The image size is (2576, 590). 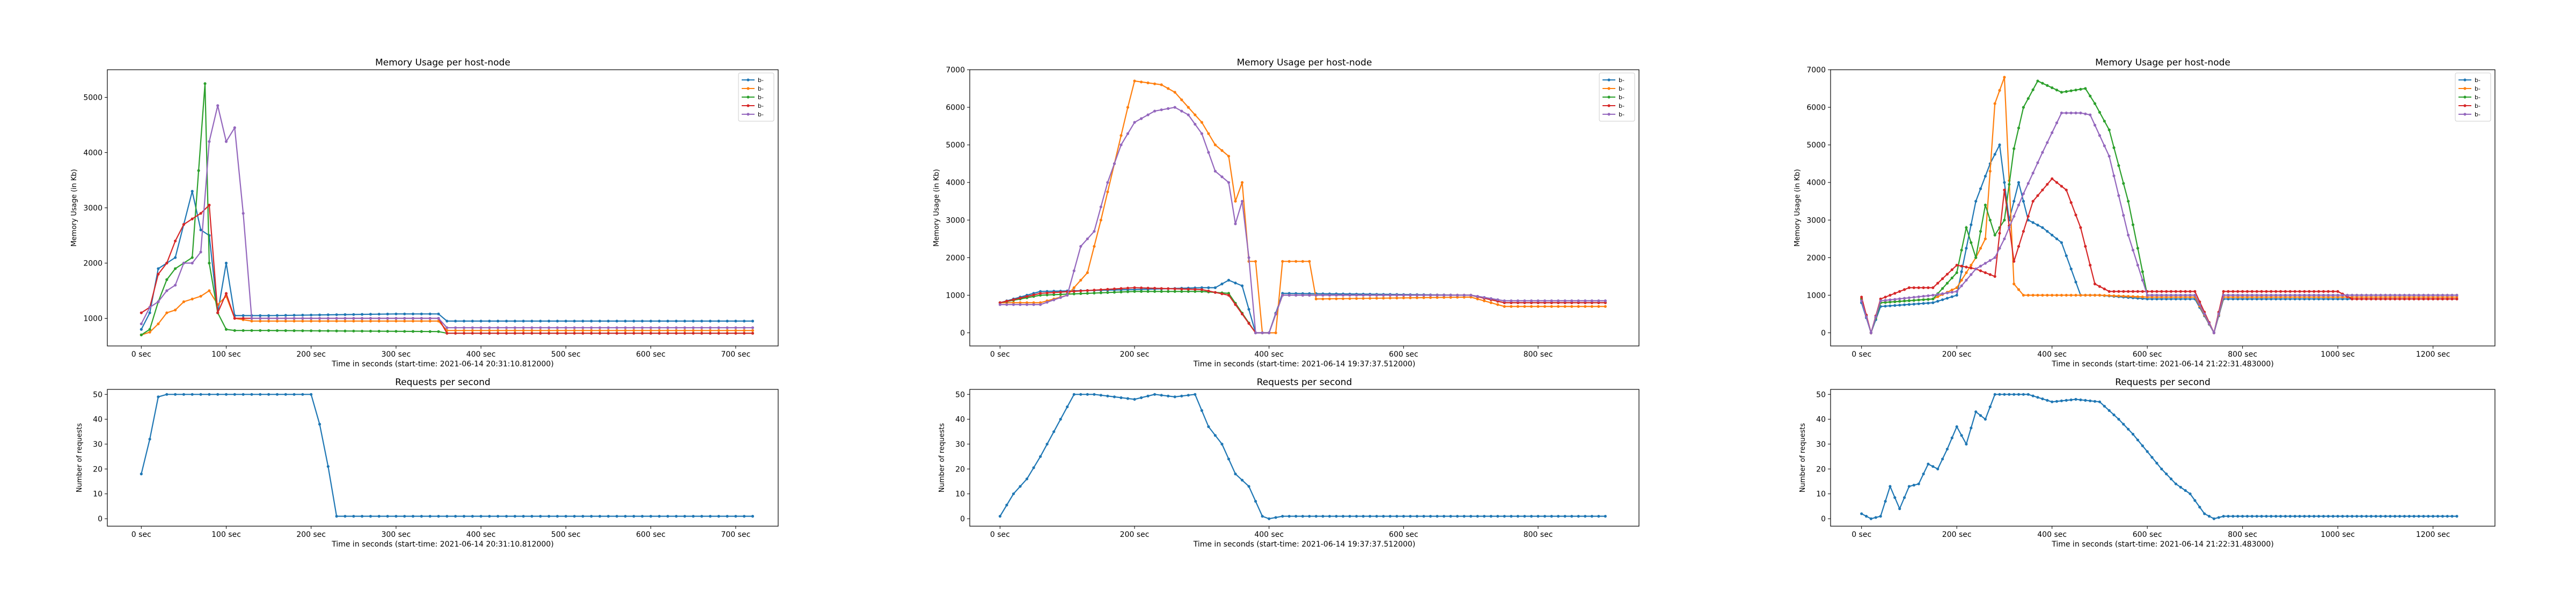 What do you see at coordinates (447, 216) in the screenshot?
I see `panel1-memory-series5-markers` at bounding box center [447, 216].